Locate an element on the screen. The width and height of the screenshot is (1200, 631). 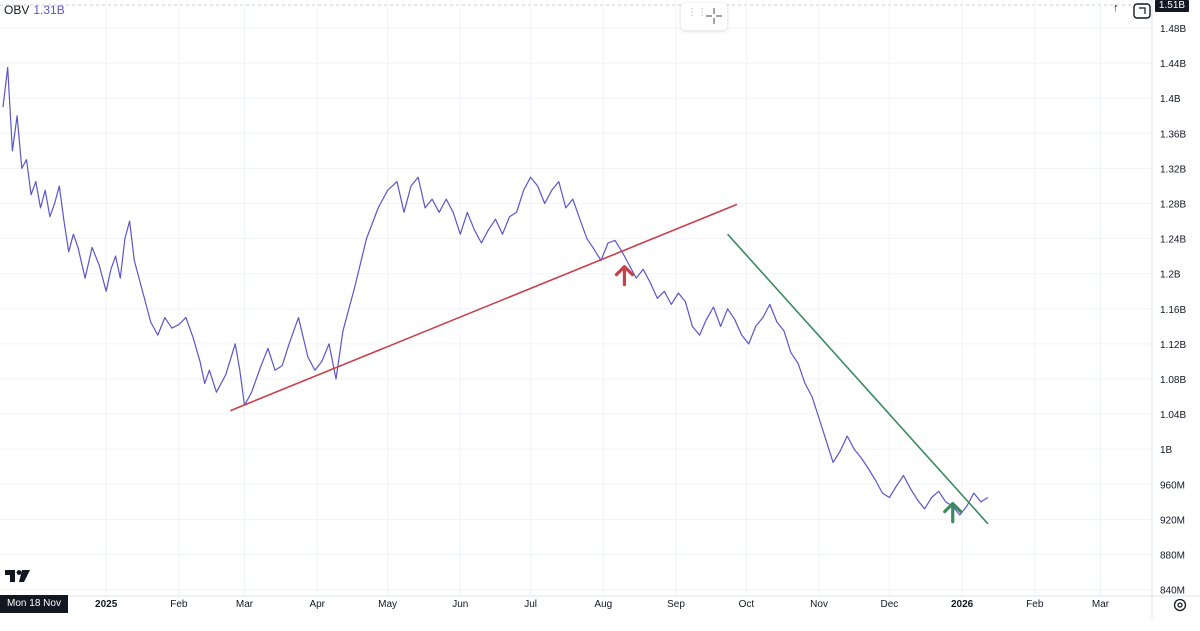
x-tick-label: Apr is located at coordinates (317, 604).